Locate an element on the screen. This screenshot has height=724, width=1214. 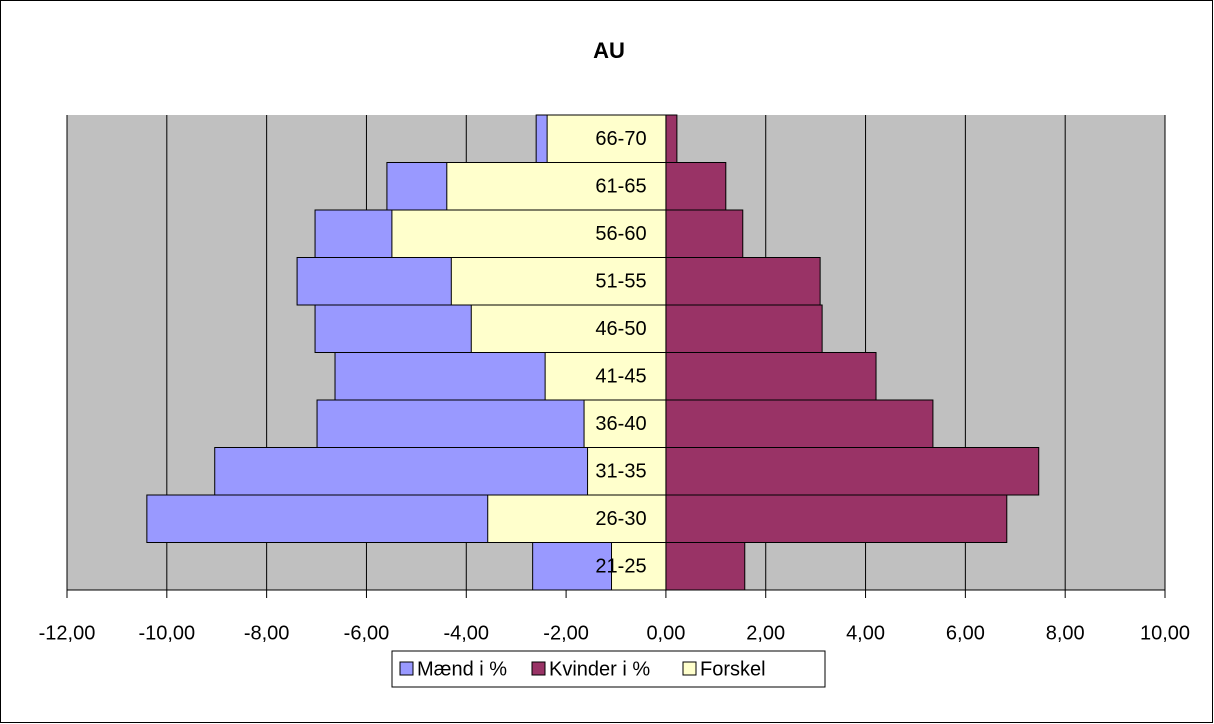
y-tick-label: 61-65 is located at coordinates (620, 187).